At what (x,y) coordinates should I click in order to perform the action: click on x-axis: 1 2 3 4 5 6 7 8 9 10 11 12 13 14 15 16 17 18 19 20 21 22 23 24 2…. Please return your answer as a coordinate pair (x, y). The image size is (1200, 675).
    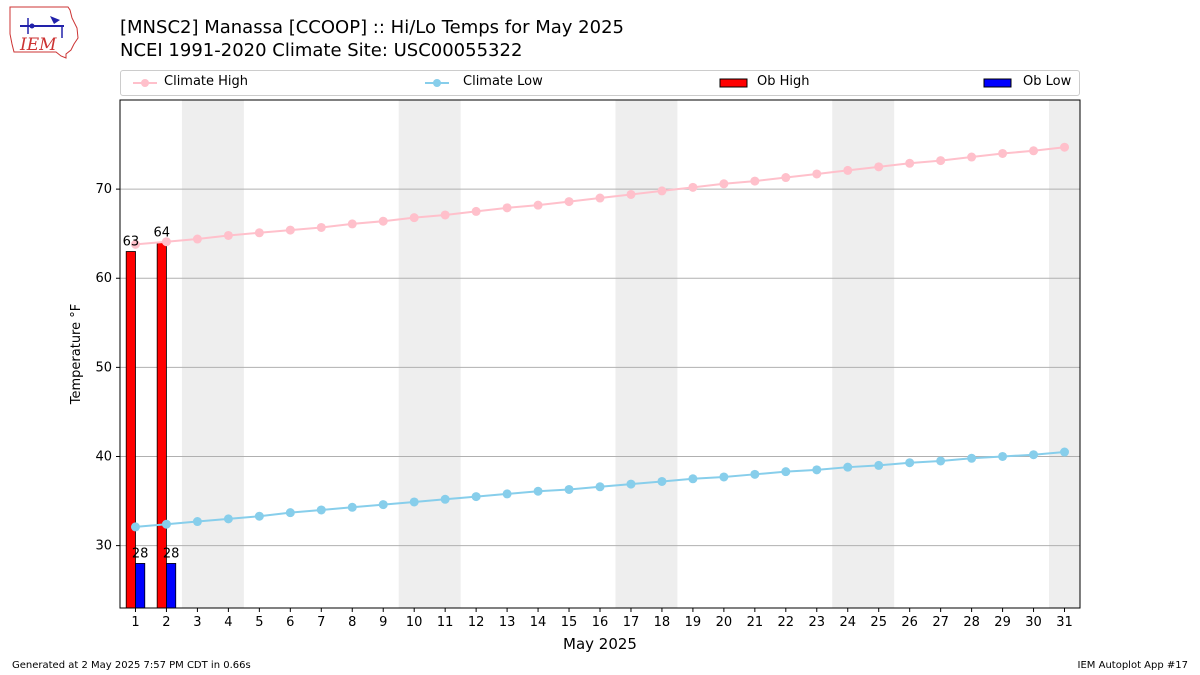
    Looking at the image, I should click on (602, 619).